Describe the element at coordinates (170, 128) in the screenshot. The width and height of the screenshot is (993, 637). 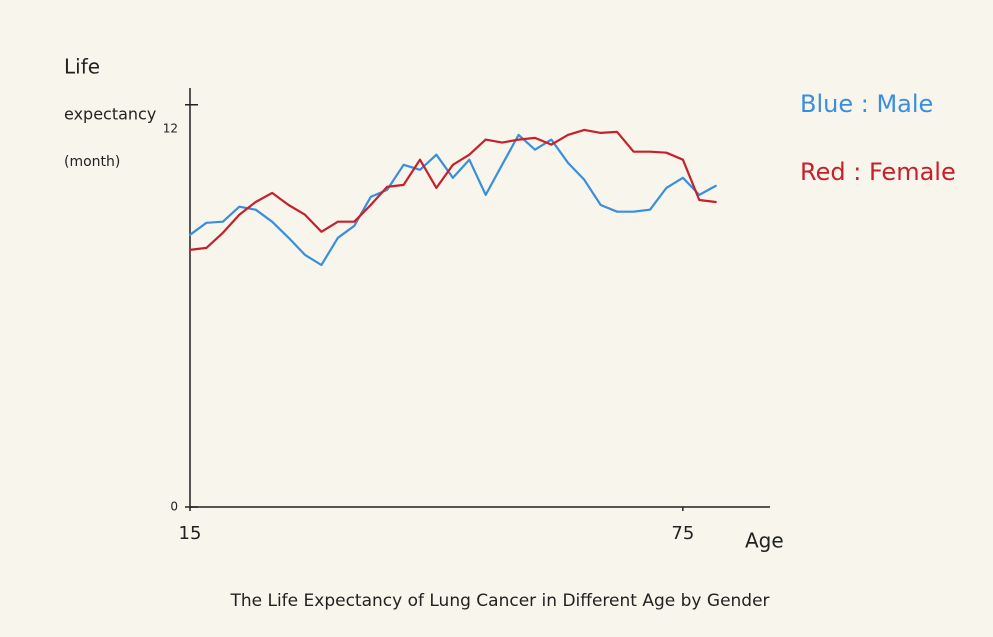
I see `y-tick-label: 12` at that location.